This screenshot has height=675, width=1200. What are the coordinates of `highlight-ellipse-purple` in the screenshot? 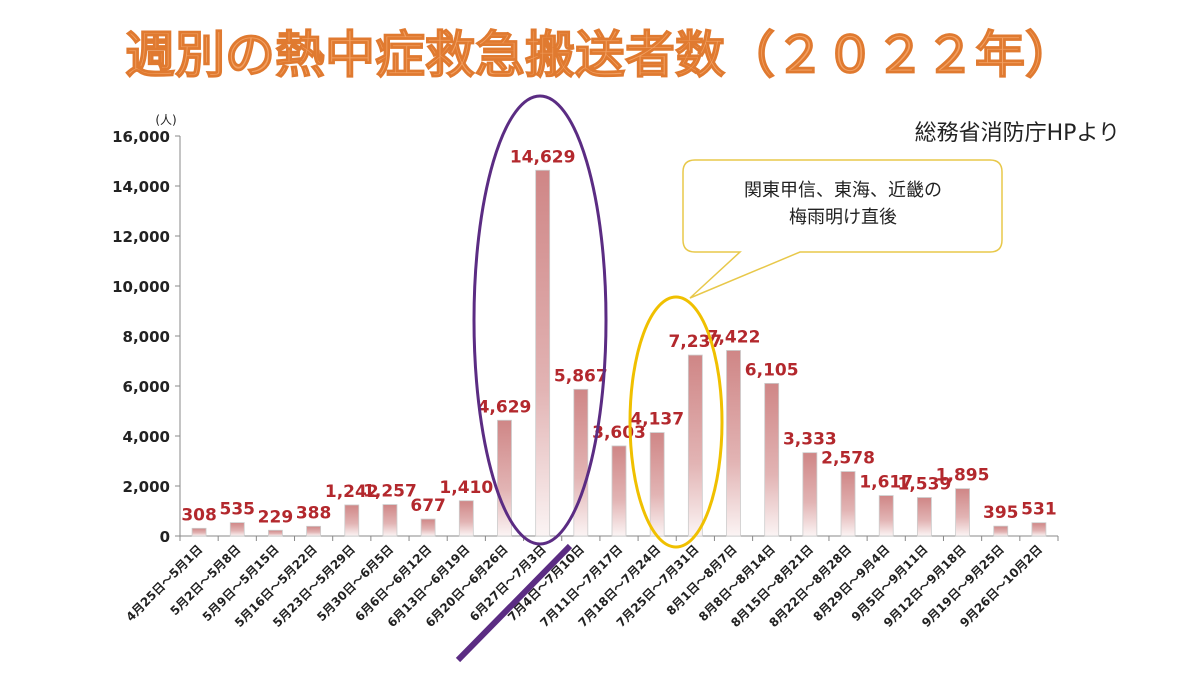 It's located at (540, 320).